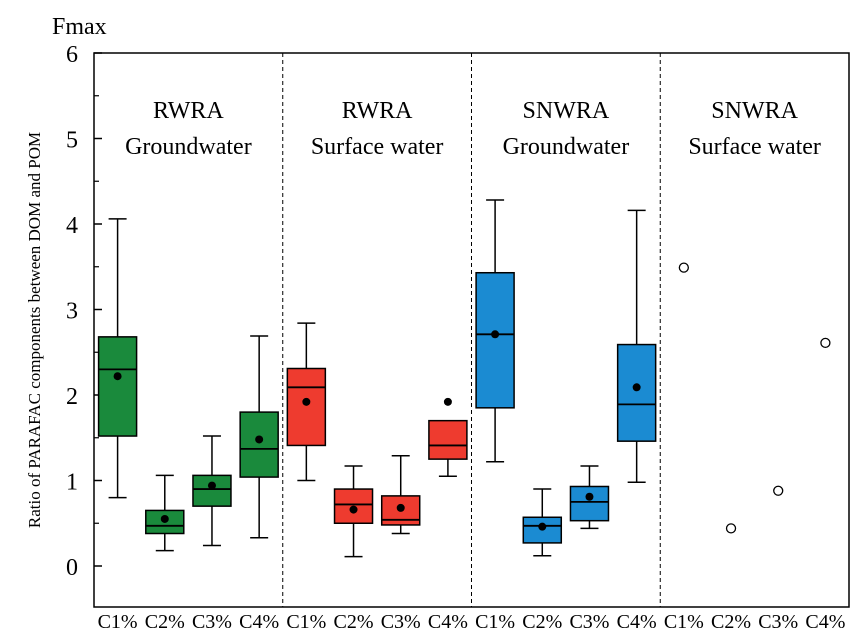  I want to click on data-point-C4, so click(825, 342).